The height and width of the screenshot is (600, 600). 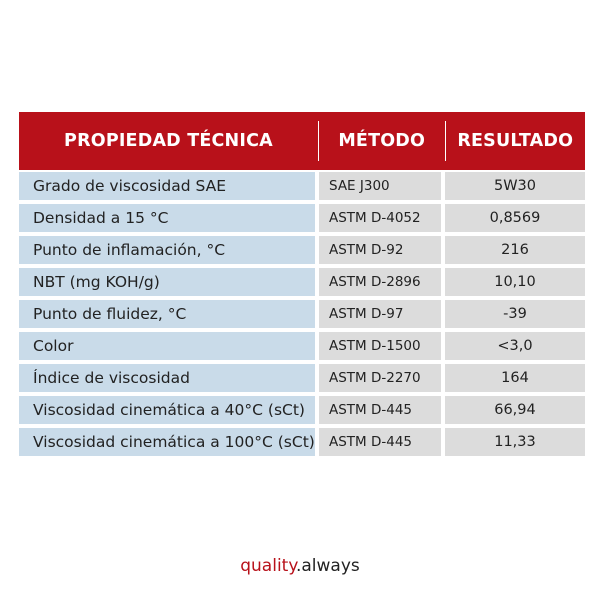 What do you see at coordinates (167, 314) in the screenshot?
I see `property-cell: Punto de fluidez, °C` at bounding box center [167, 314].